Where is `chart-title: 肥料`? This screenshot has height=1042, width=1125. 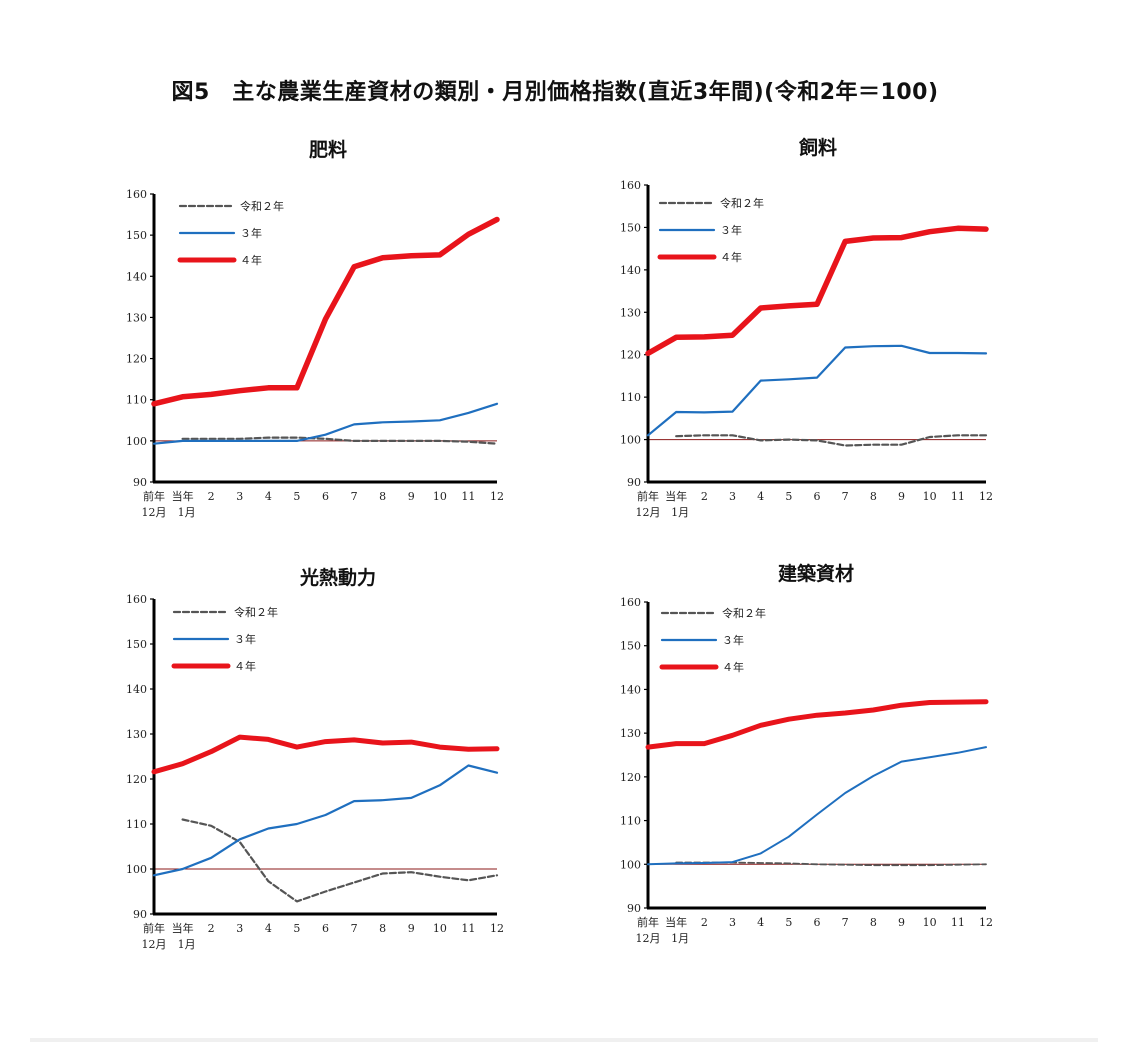 chart-title: 肥料 is located at coordinates (328, 149).